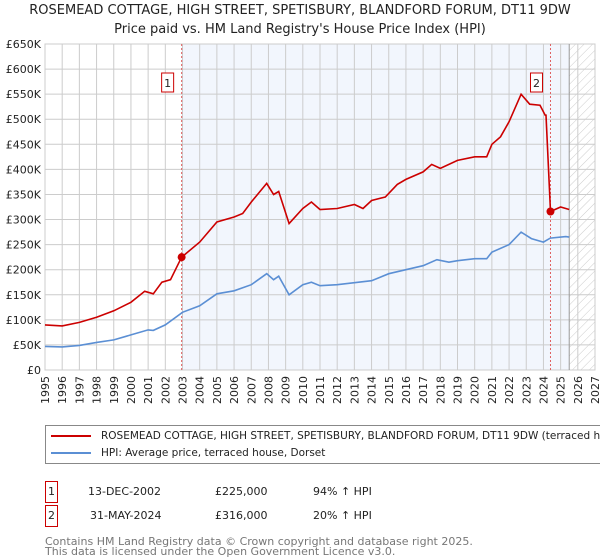  I want to click on x-tick-label: 2003, so click(183, 390).